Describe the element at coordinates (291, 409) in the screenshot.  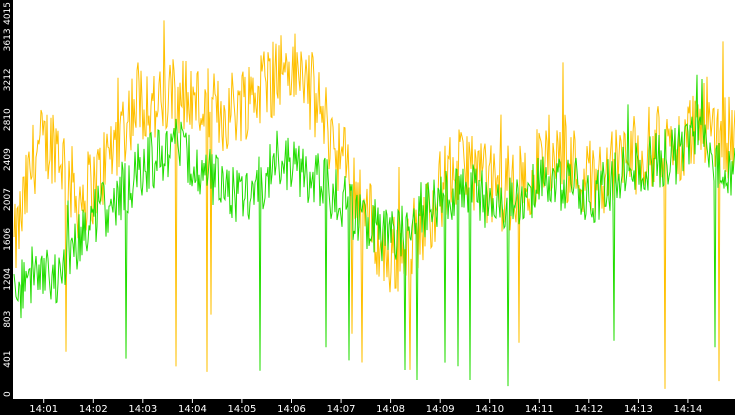
I see `x-tick-label: 14:06` at that location.